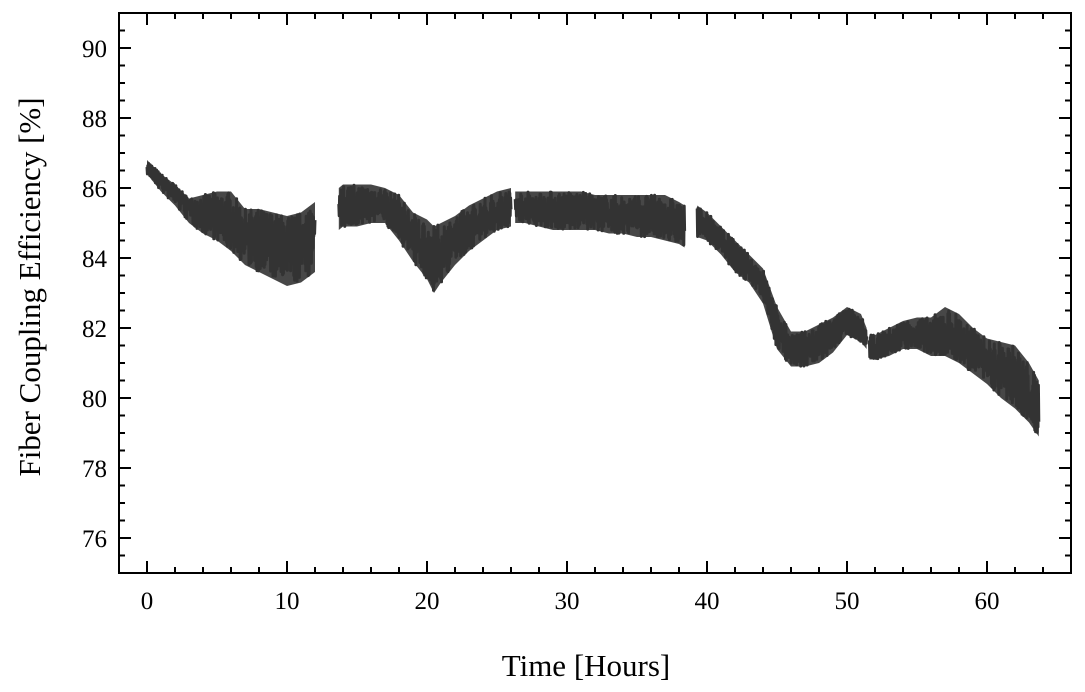 This screenshot has width=1085, height=692. I want to click on y-tick-label: 90, so click(94, 49).